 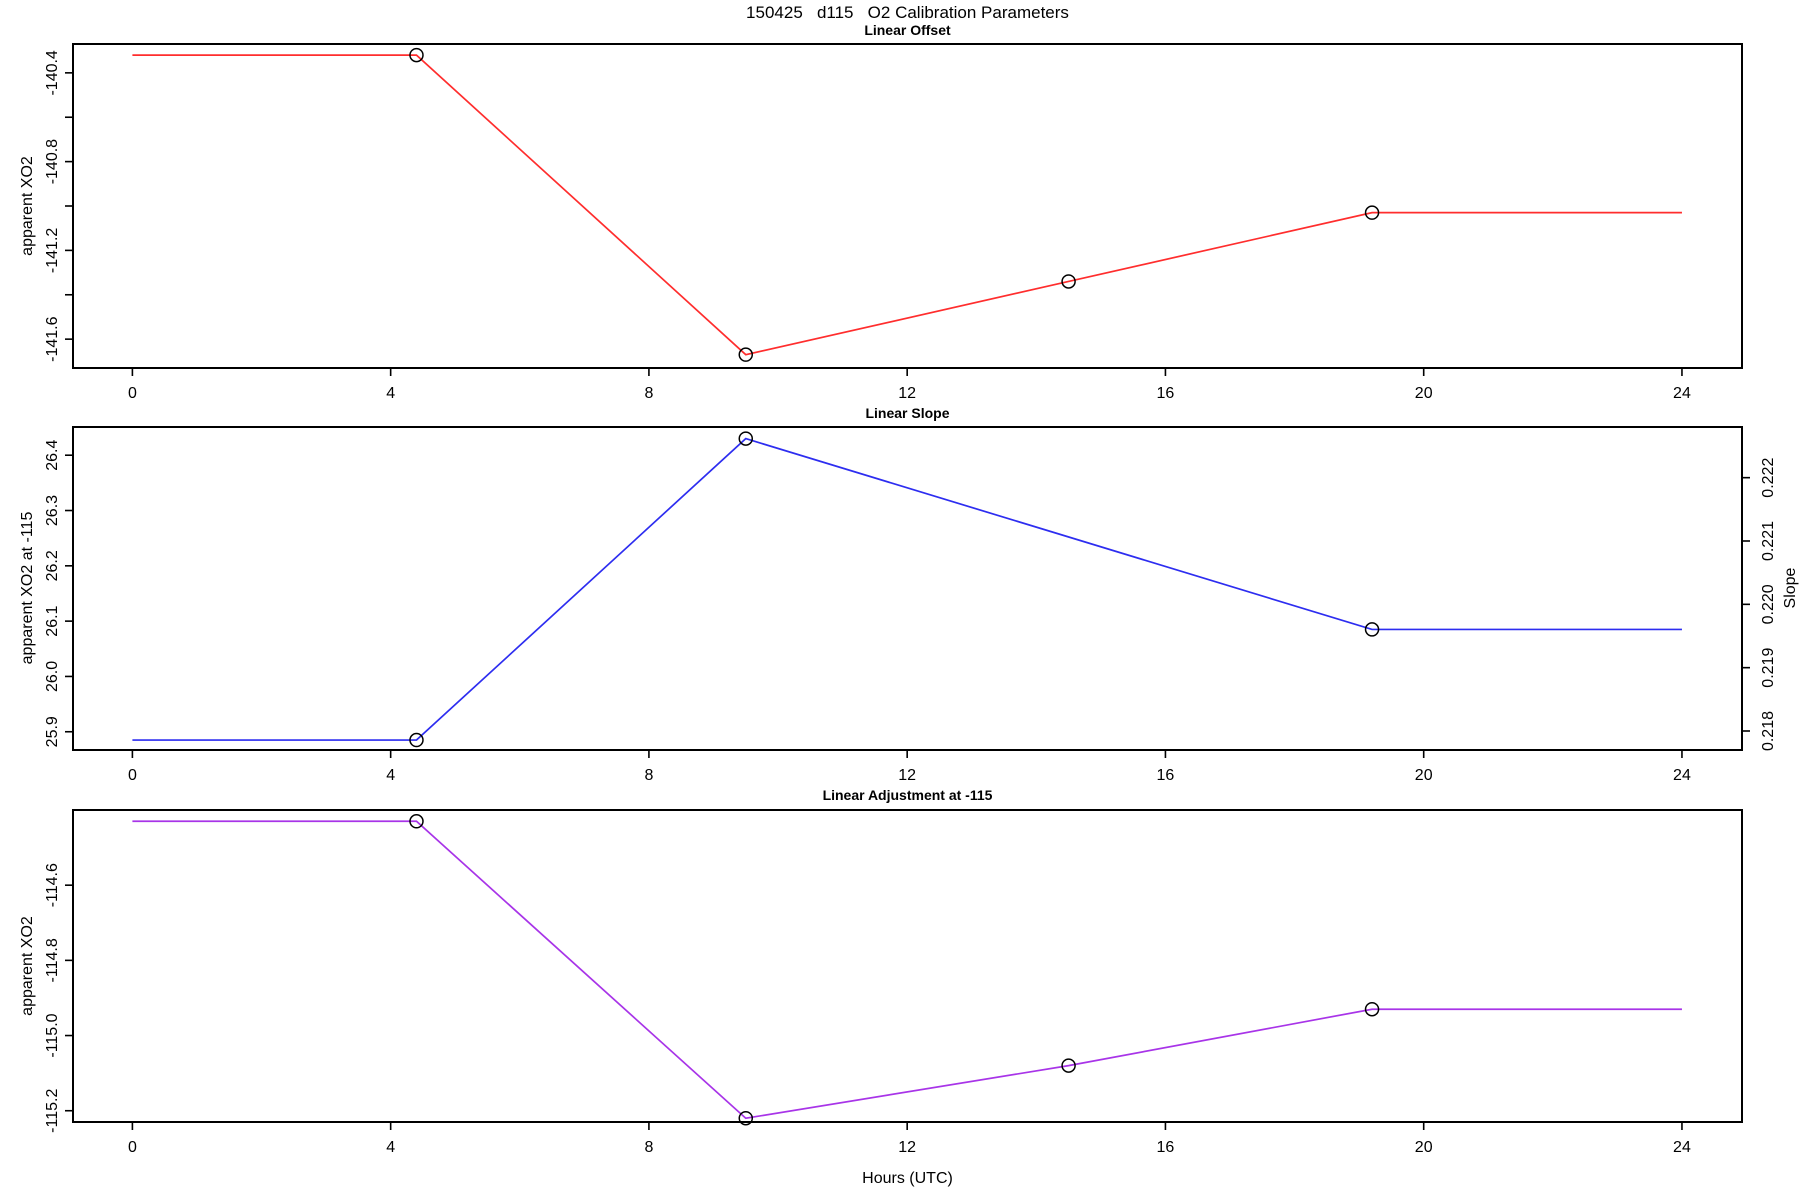 What do you see at coordinates (907, 795) in the screenshot?
I see `panel-title-linear-adjustment: Linear Adjustment at -115` at bounding box center [907, 795].